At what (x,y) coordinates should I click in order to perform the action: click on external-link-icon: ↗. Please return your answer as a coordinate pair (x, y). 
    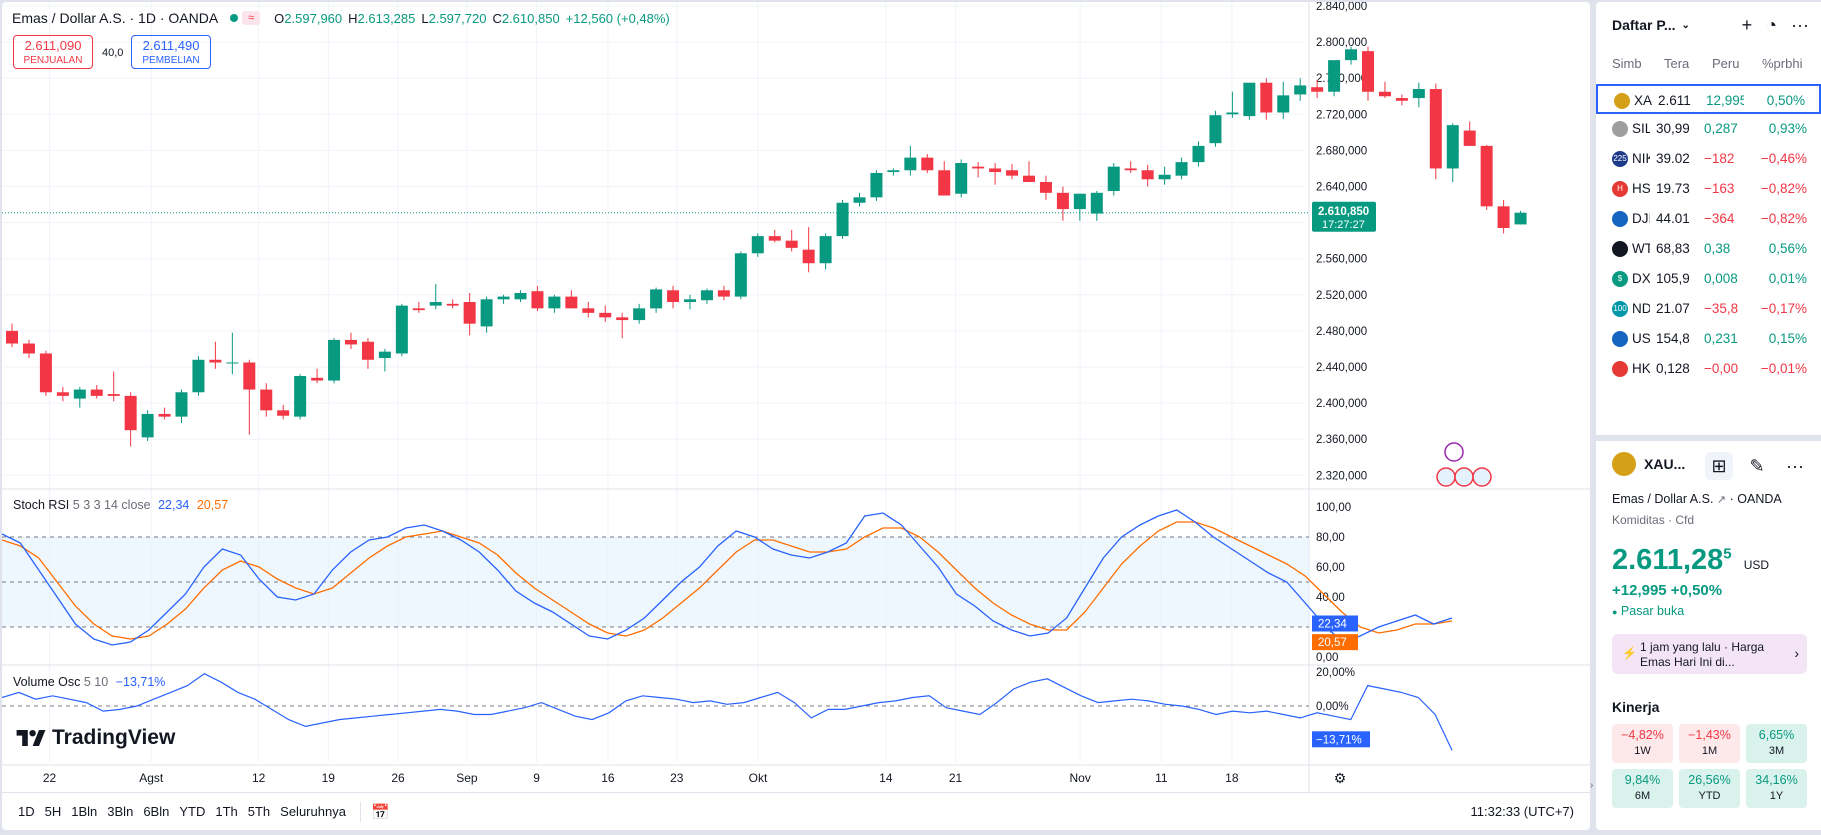
    Looking at the image, I should click on (1721, 500).